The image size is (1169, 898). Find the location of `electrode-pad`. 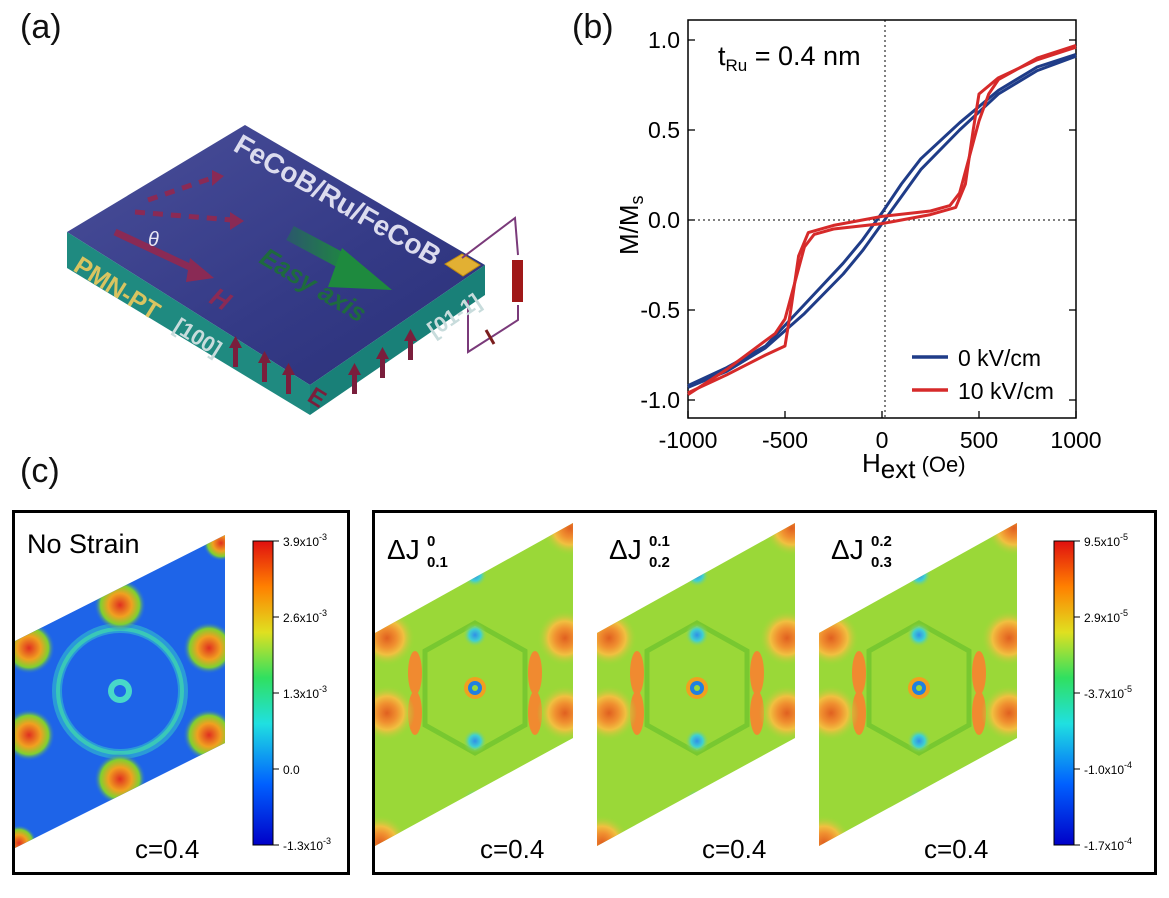

electrode-pad is located at coordinates (462, 265).